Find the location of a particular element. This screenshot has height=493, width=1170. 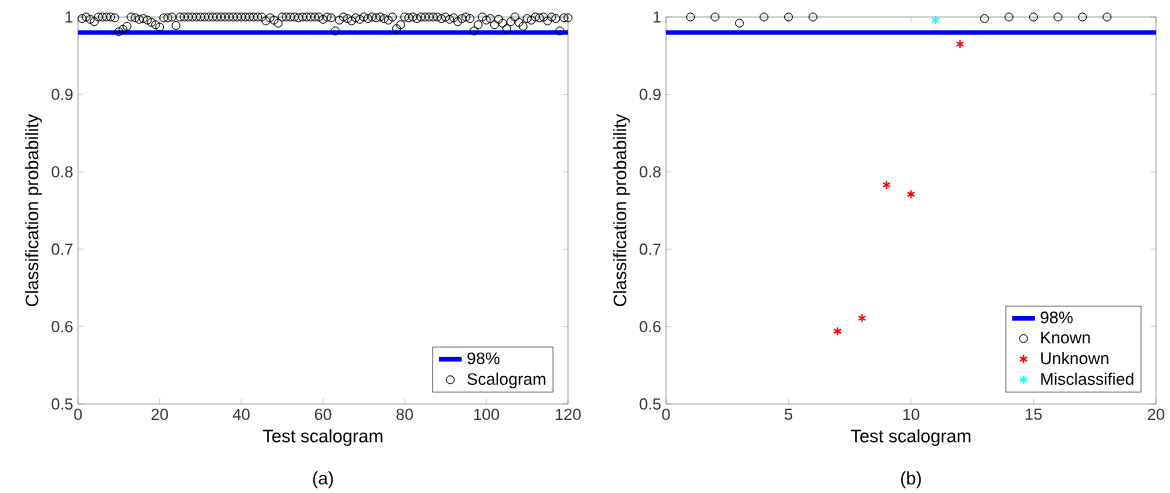

legend-label: Misclassified is located at coordinates (1087, 378).